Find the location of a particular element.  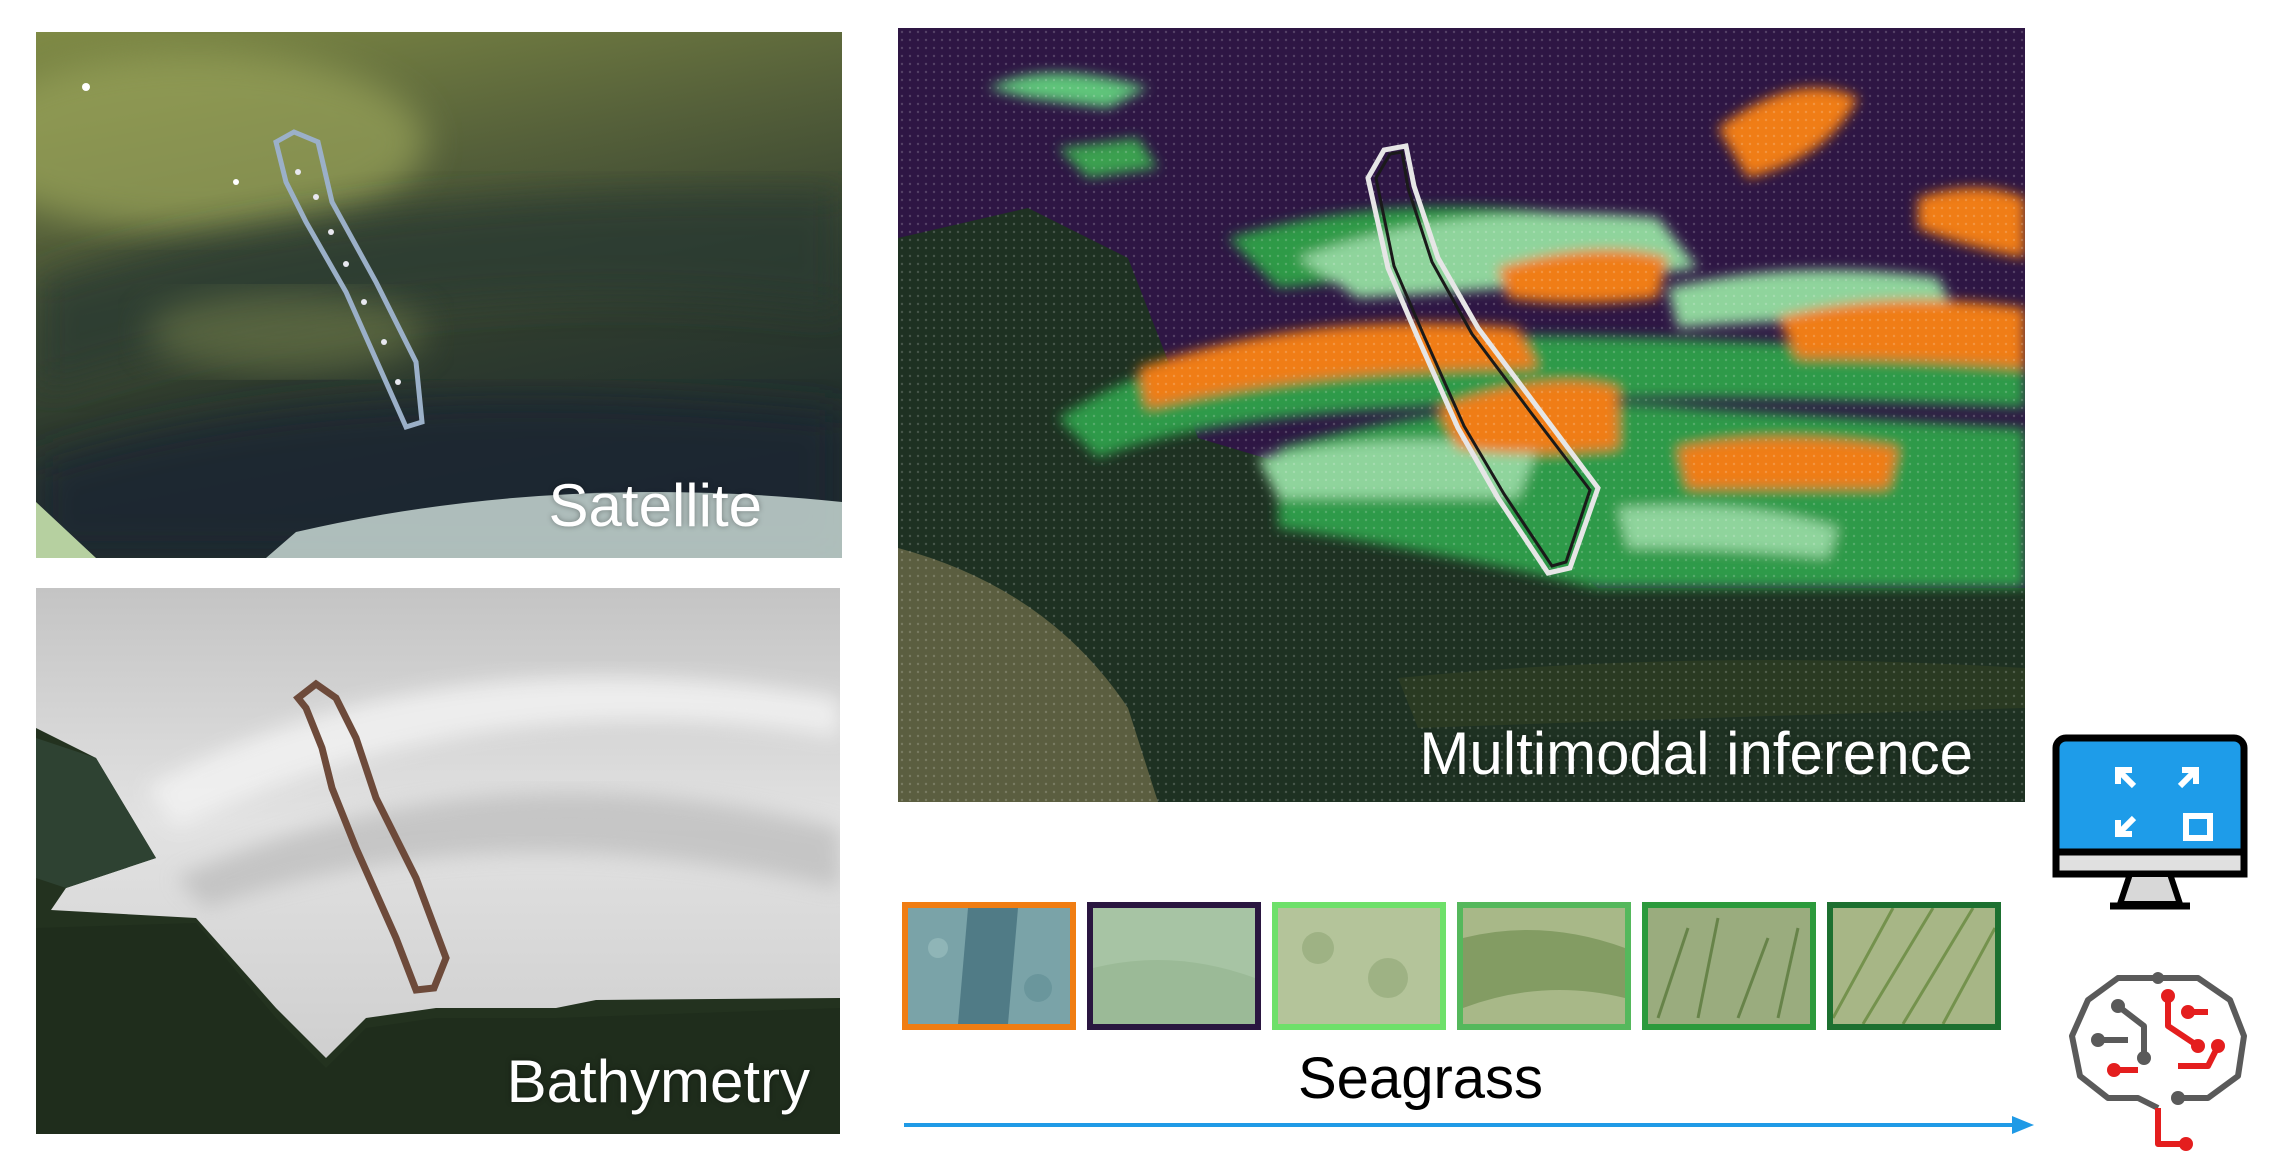

seagrass-sample-3-photo is located at coordinates (1359, 966).